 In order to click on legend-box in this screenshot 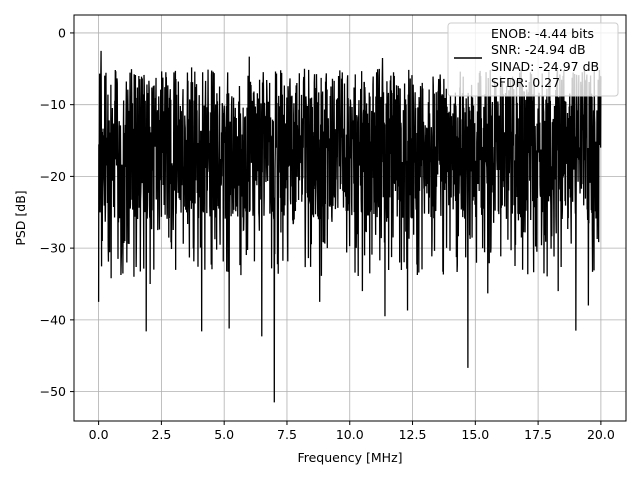, I will do `click(533, 59)`.